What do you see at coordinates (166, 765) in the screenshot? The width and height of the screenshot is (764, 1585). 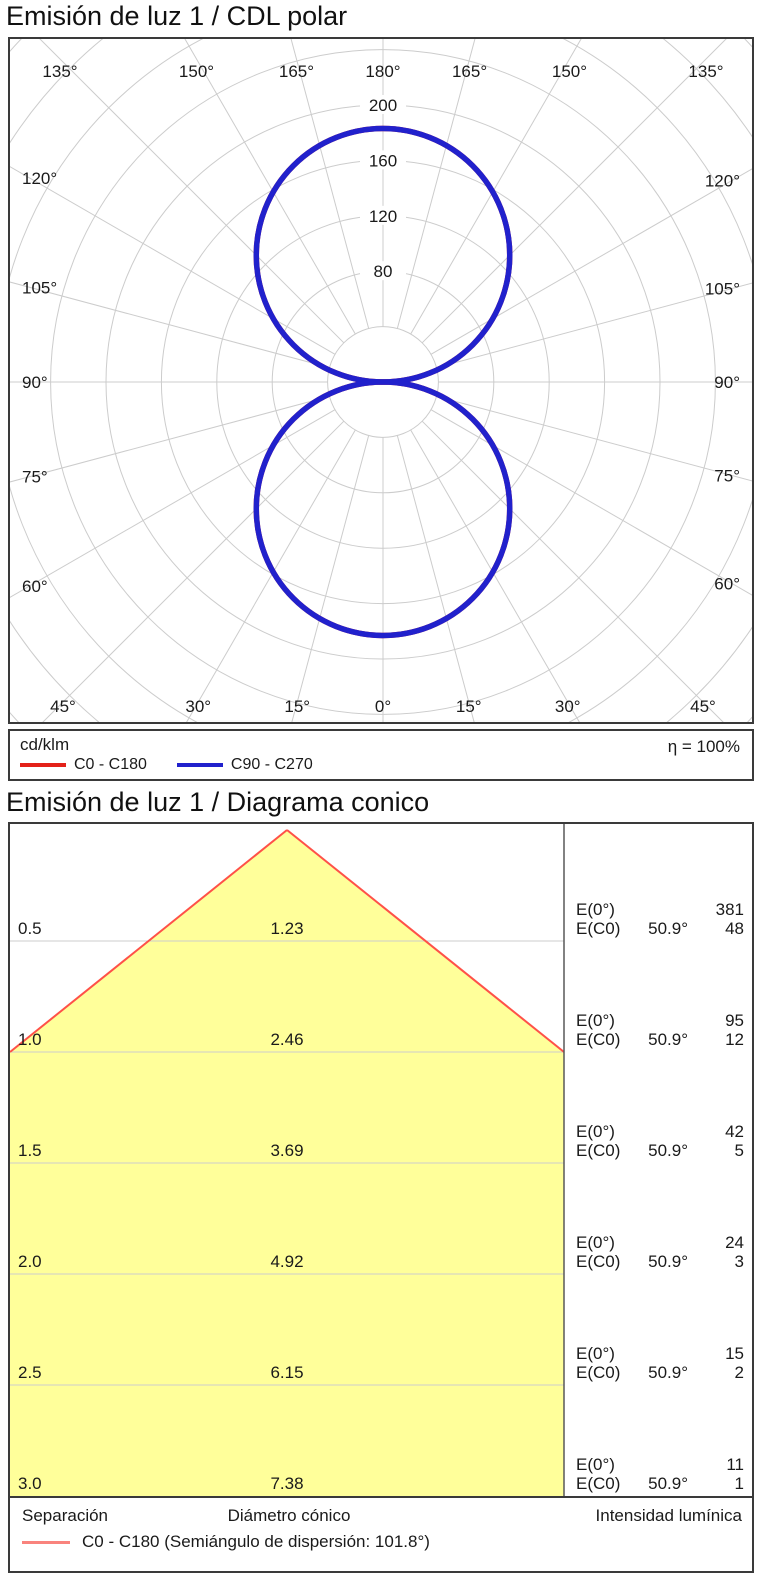 I see `polar-legend-row: C0 - C180 C90 - C270` at bounding box center [166, 765].